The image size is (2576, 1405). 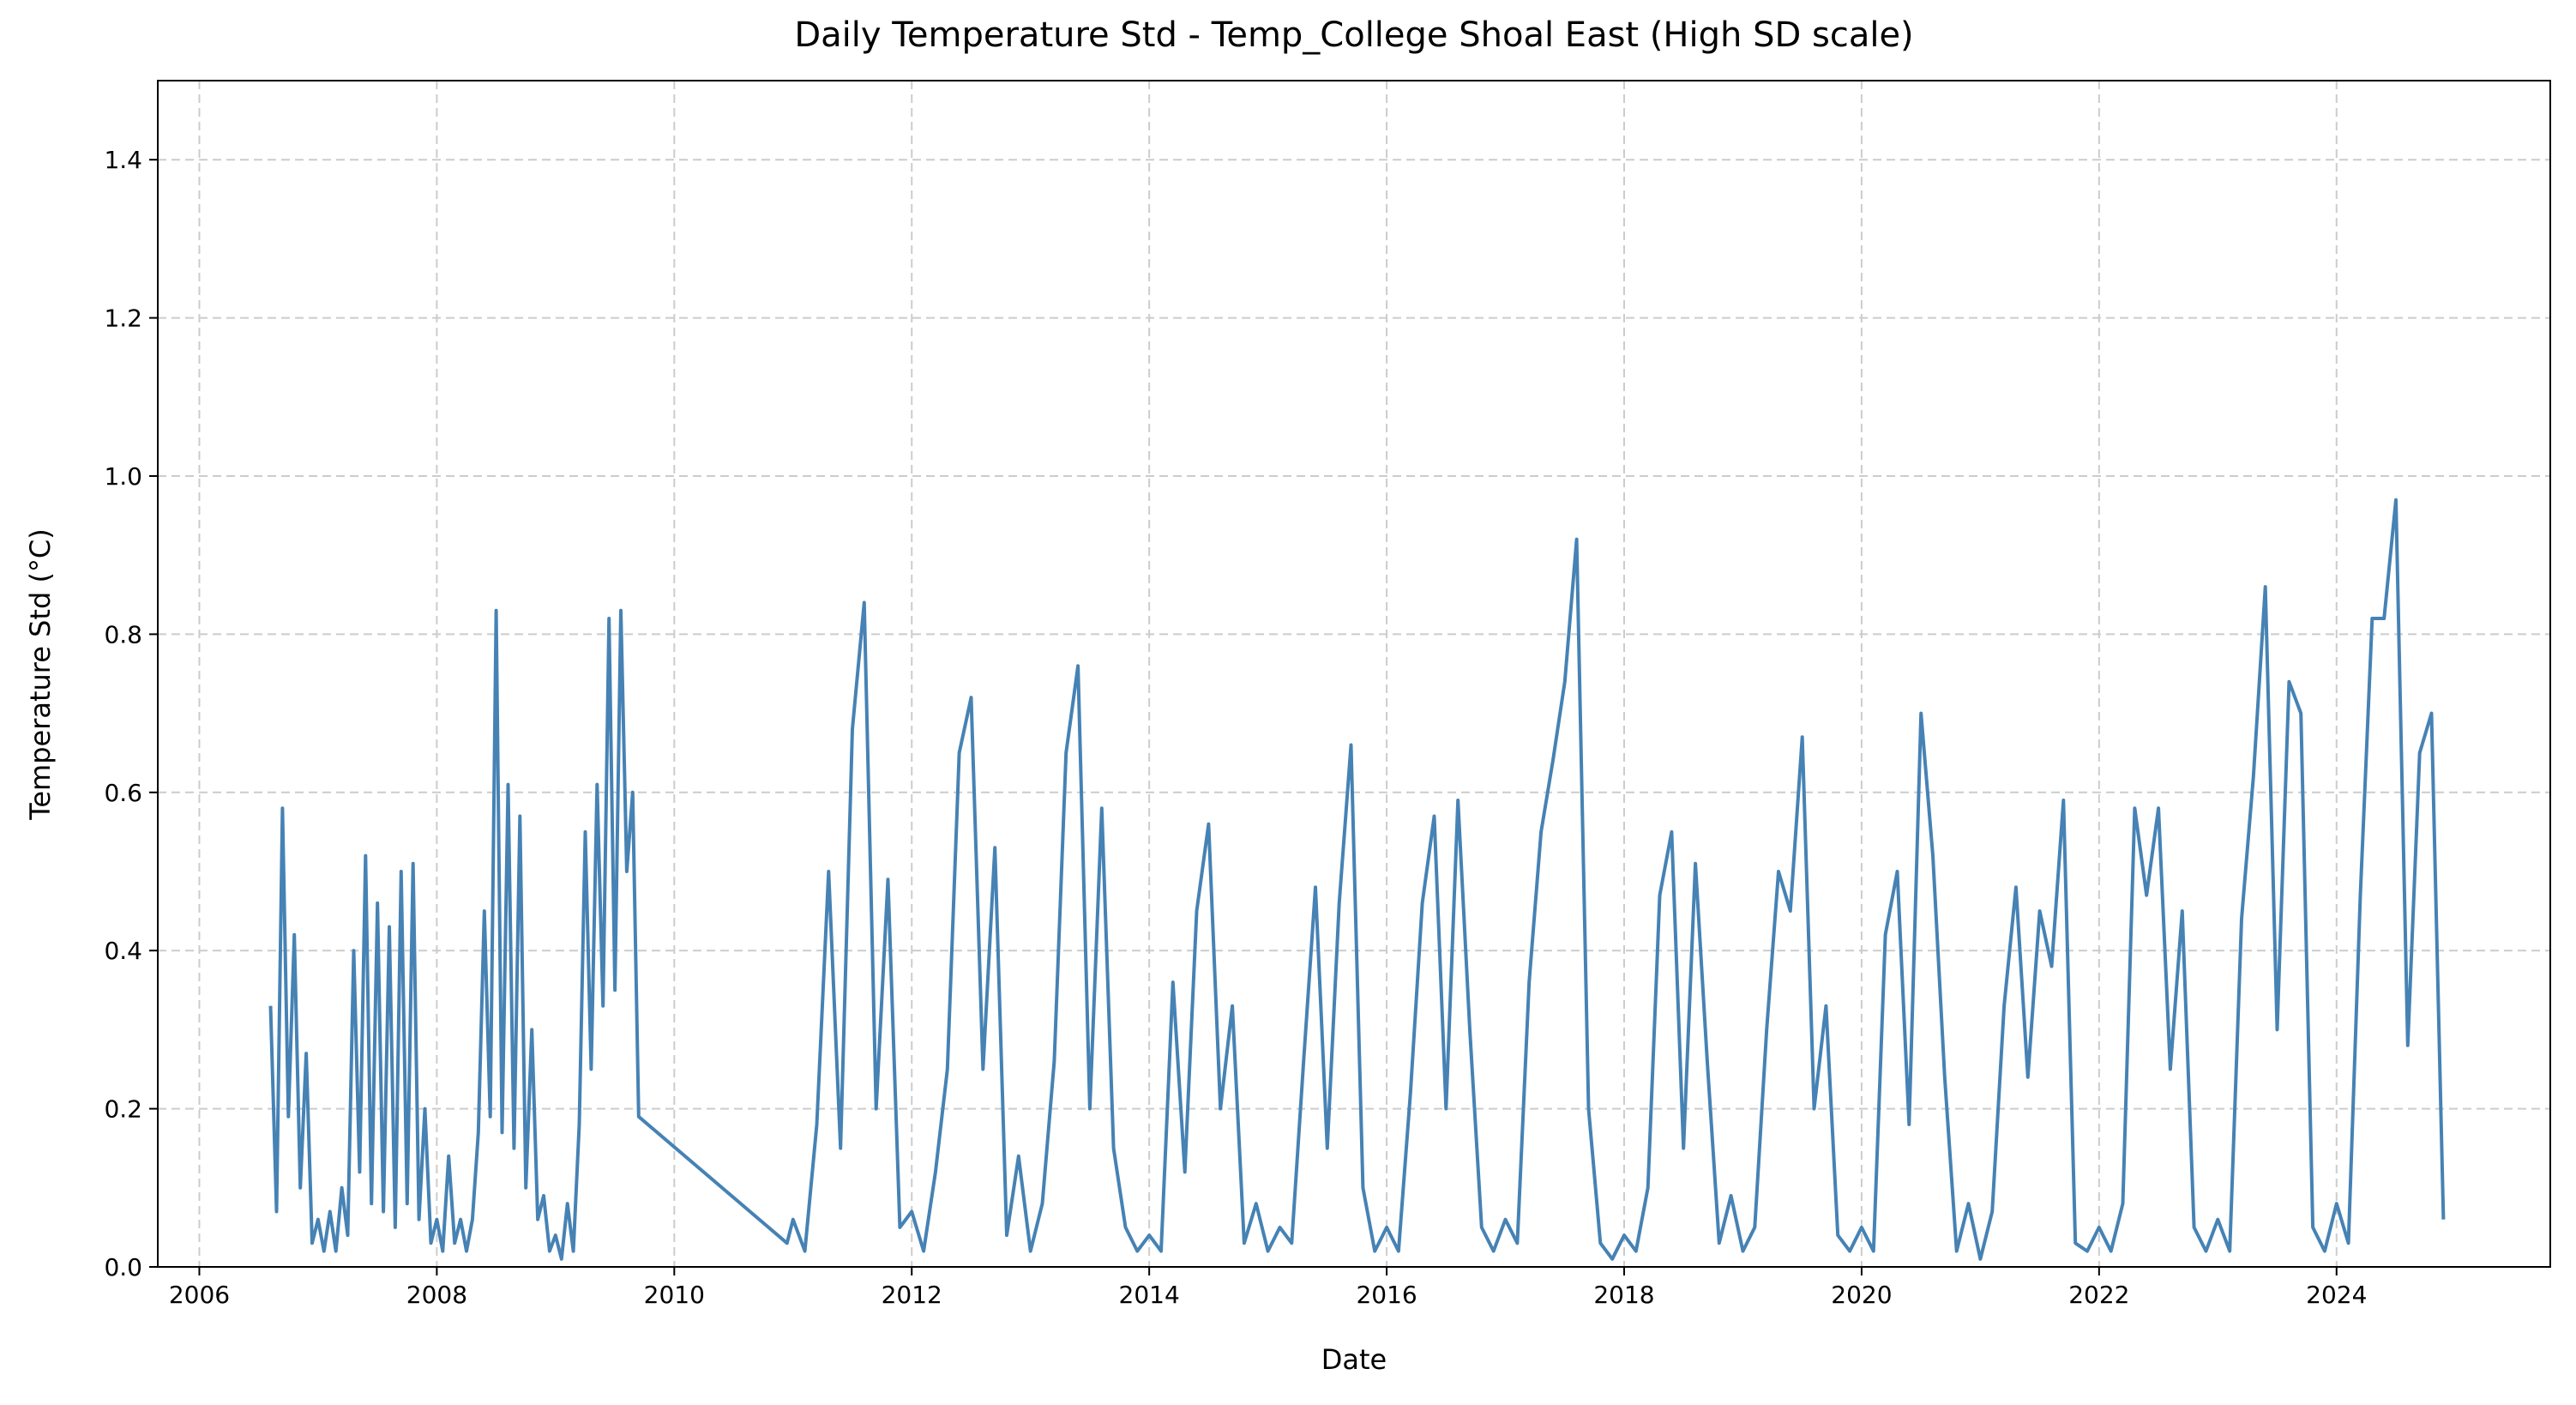 What do you see at coordinates (123, 476) in the screenshot?
I see `y-tick-label: 1.0` at bounding box center [123, 476].